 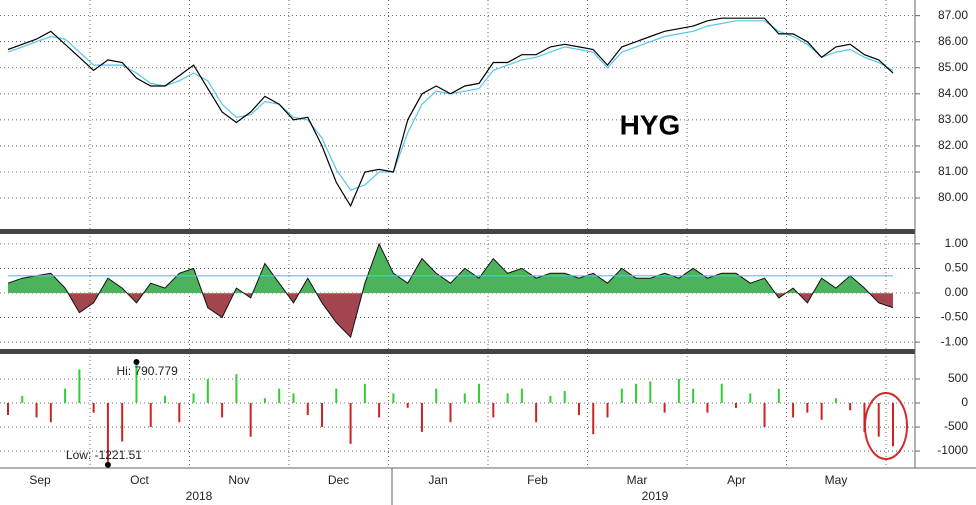 What do you see at coordinates (964, 402) in the screenshot?
I see `y-tick-label: 0` at bounding box center [964, 402].